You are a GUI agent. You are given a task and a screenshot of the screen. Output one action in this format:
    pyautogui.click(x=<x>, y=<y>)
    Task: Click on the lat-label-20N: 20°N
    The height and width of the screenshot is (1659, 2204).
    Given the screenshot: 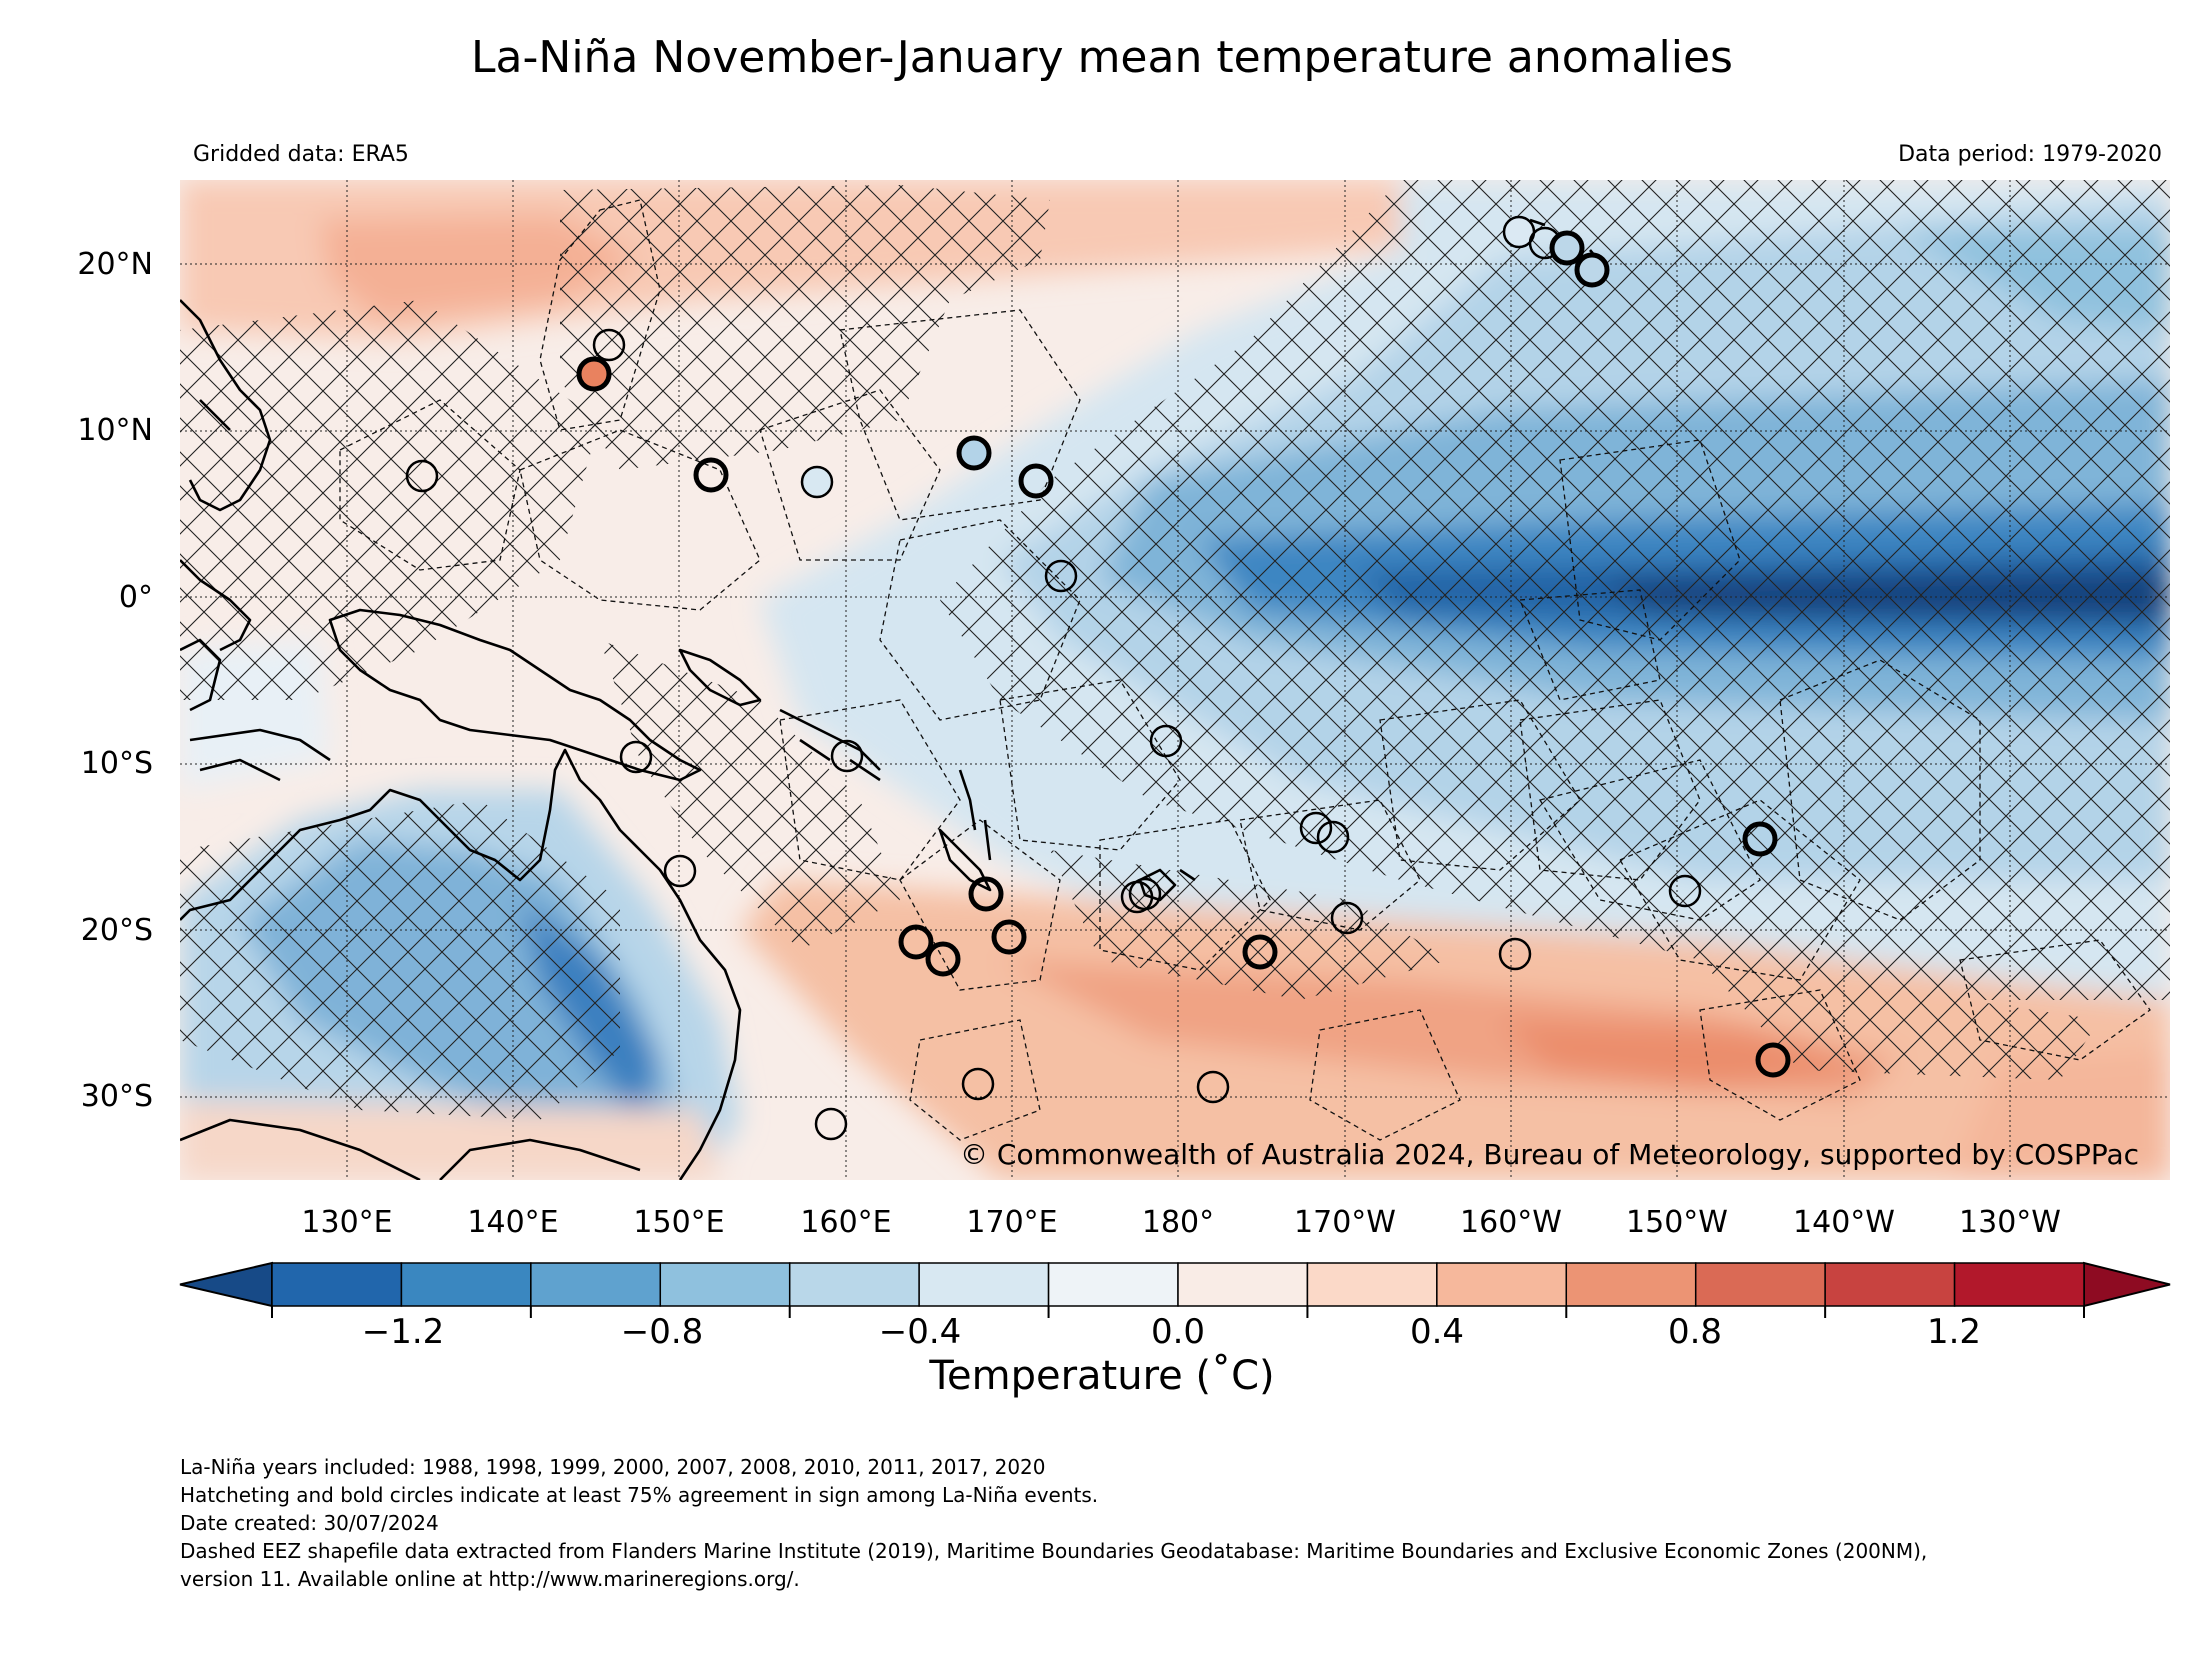 What is the action you would take?
    pyautogui.click(x=115, y=264)
    